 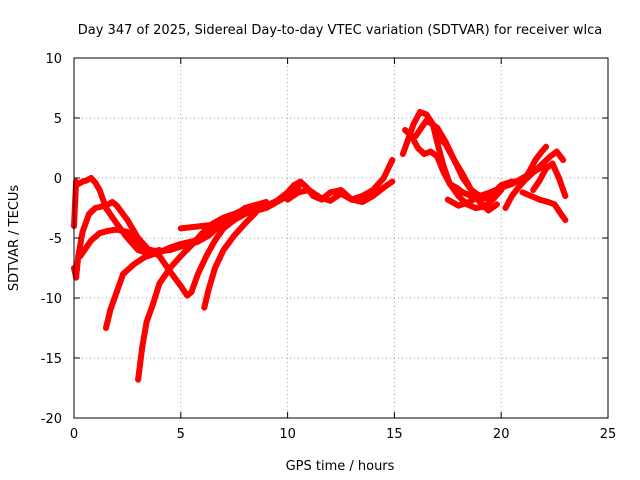 I want to click on y-tick-label: 5, so click(x=58, y=119).